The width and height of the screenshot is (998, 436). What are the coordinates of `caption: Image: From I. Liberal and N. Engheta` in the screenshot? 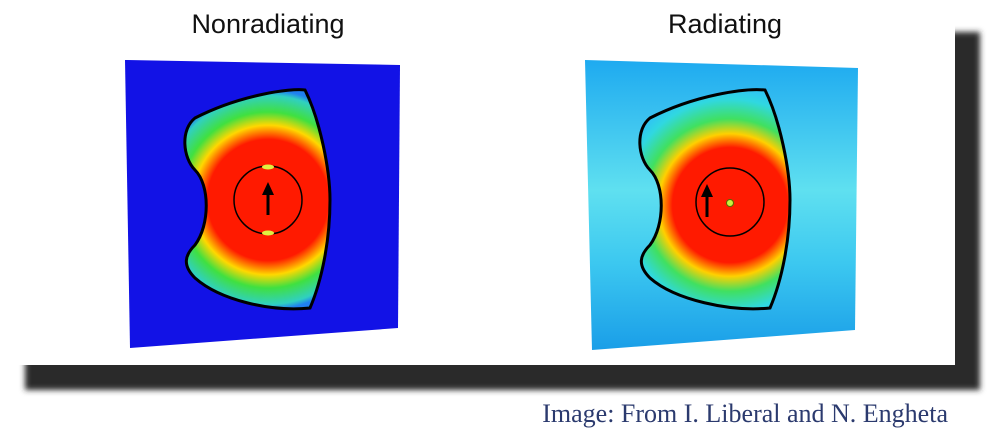 It's located at (745, 413).